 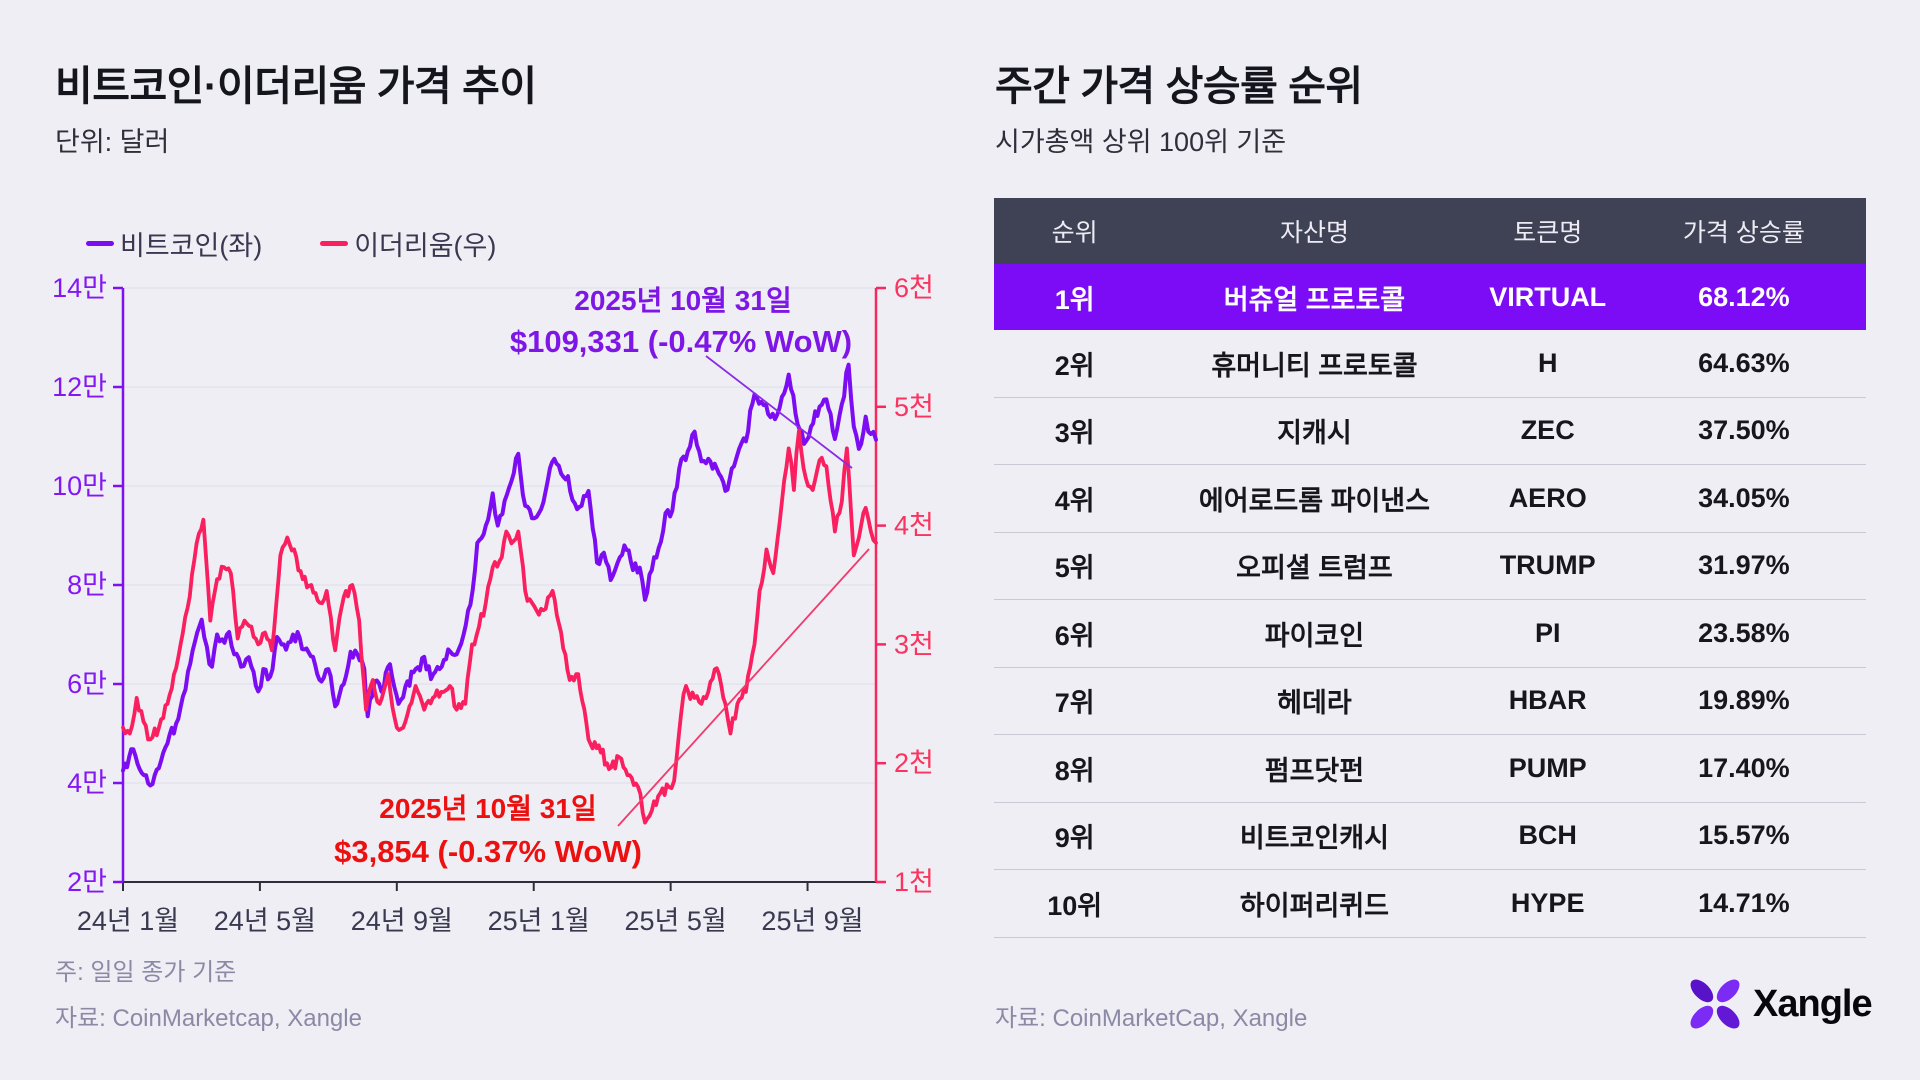 I want to click on table-row-rank-6: 6위 파이코인 PI 23.58%, so click(x=1430, y=634).